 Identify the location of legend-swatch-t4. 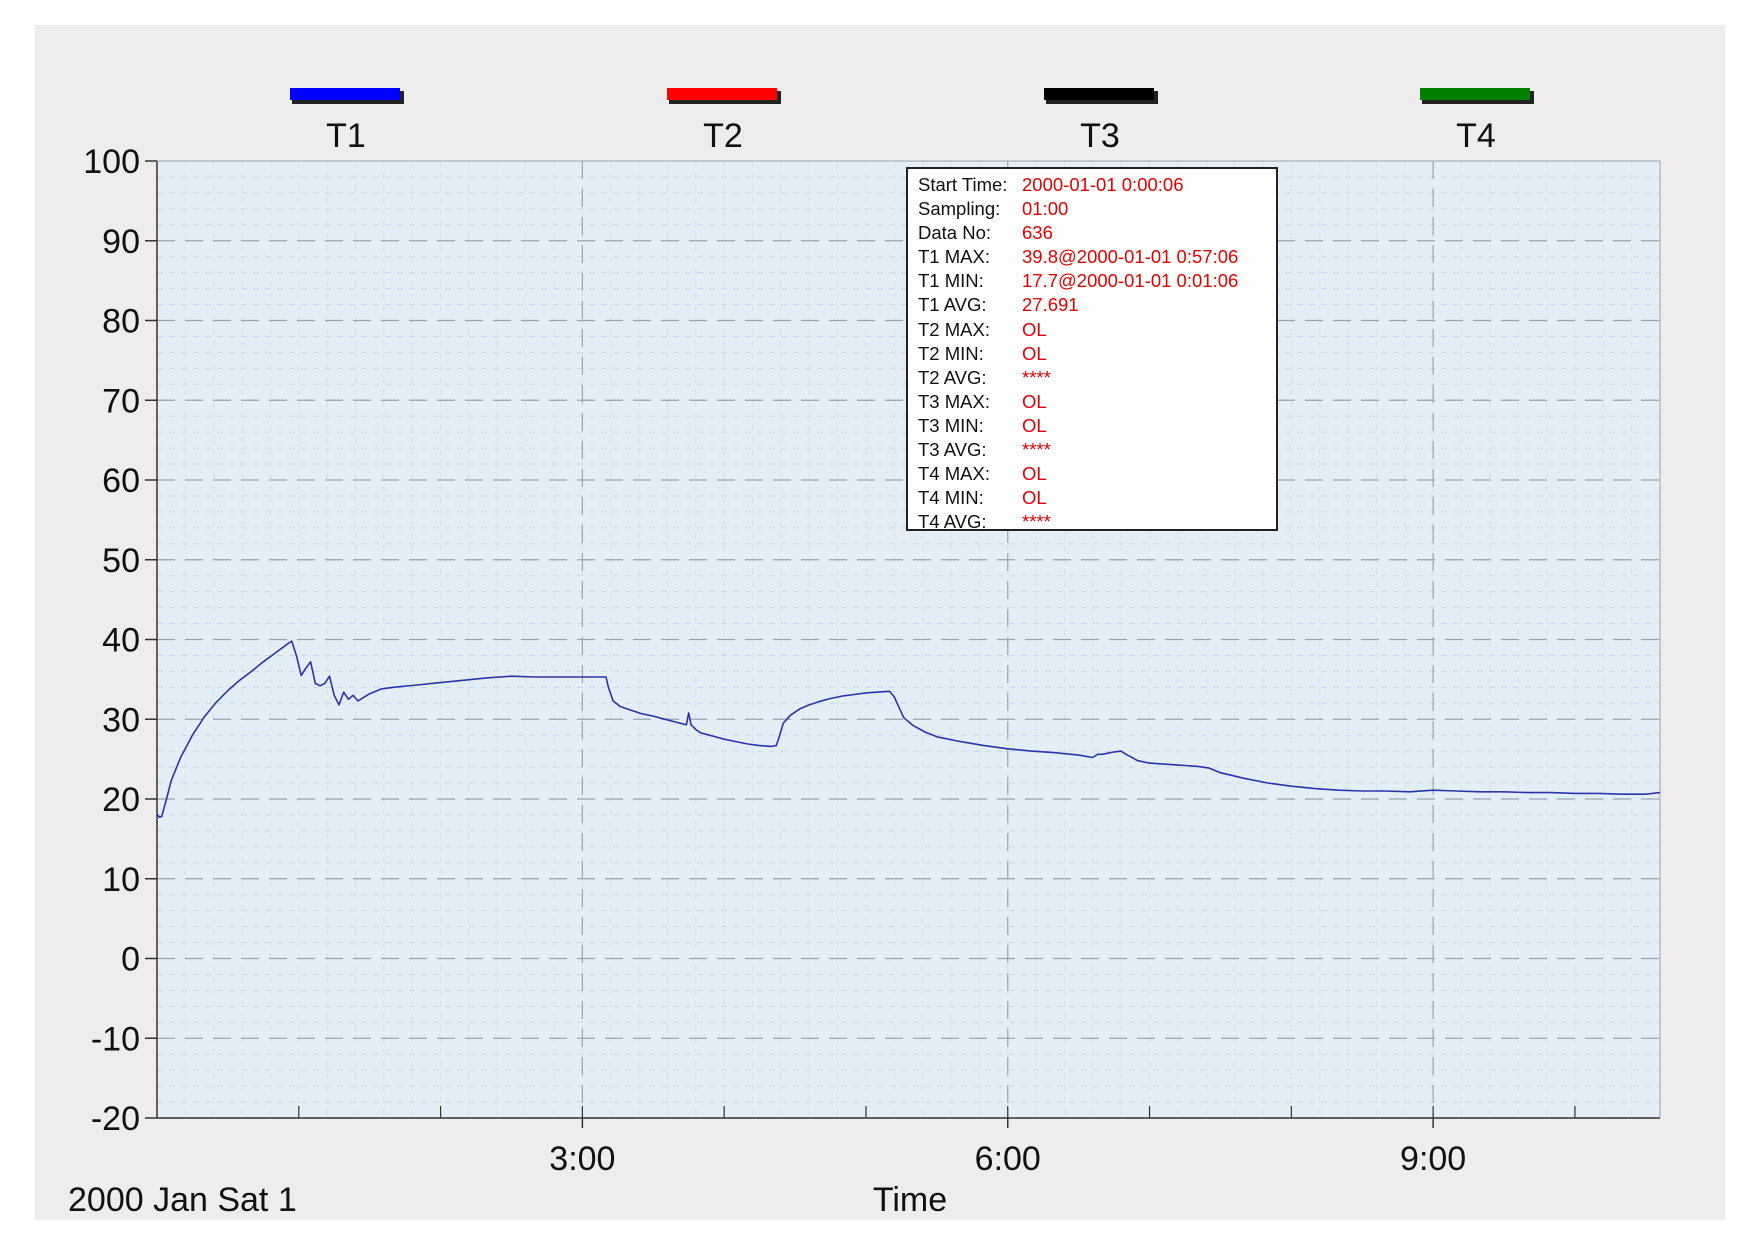
(1475, 94).